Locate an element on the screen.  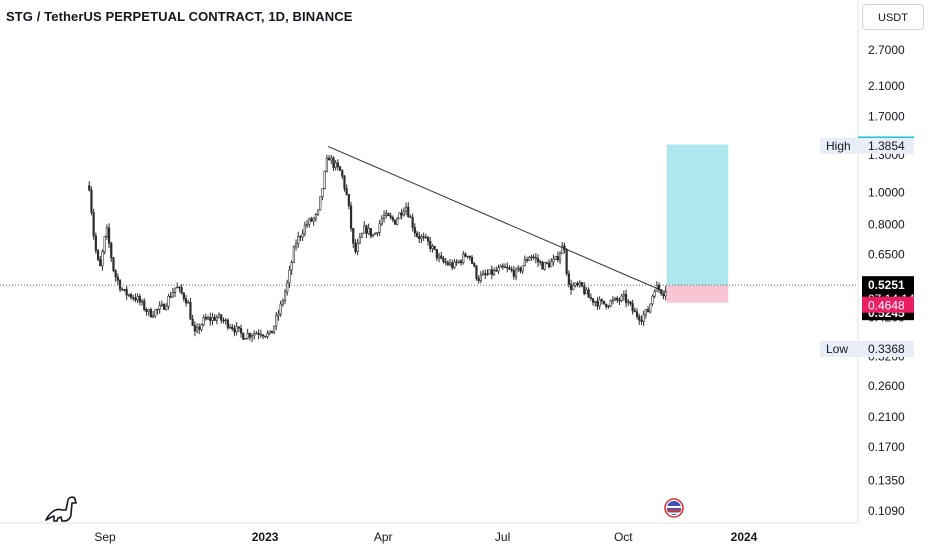
descending-trendline is located at coordinates (507, 223).